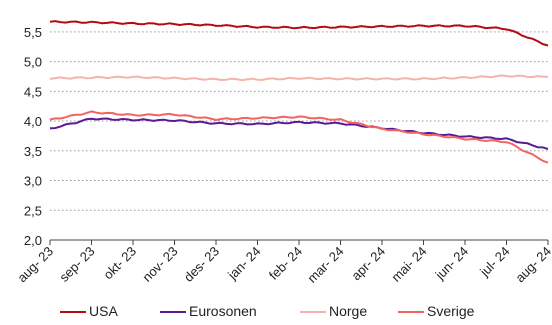 The width and height of the screenshot is (552, 325). What do you see at coordinates (159, 264) in the screenshot?
I see `x-tick-label: nov- 23` at bounding box center [159, 264].